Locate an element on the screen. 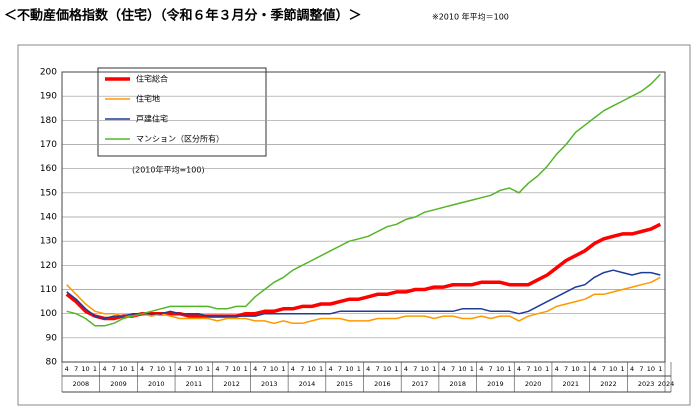 Image resolution: width=700 pixels, height=412 pixels. year-label: 2018 is located at coordinates (457, 384).